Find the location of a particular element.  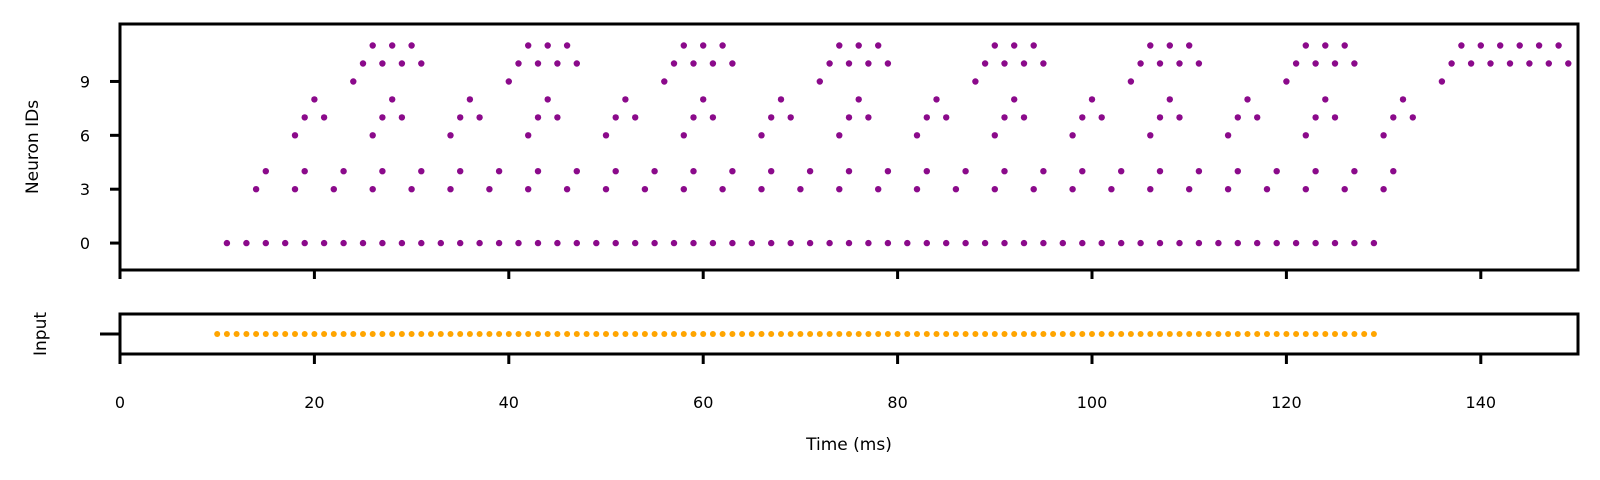

input-axis-label: Input is located at coordinates (41, 334).